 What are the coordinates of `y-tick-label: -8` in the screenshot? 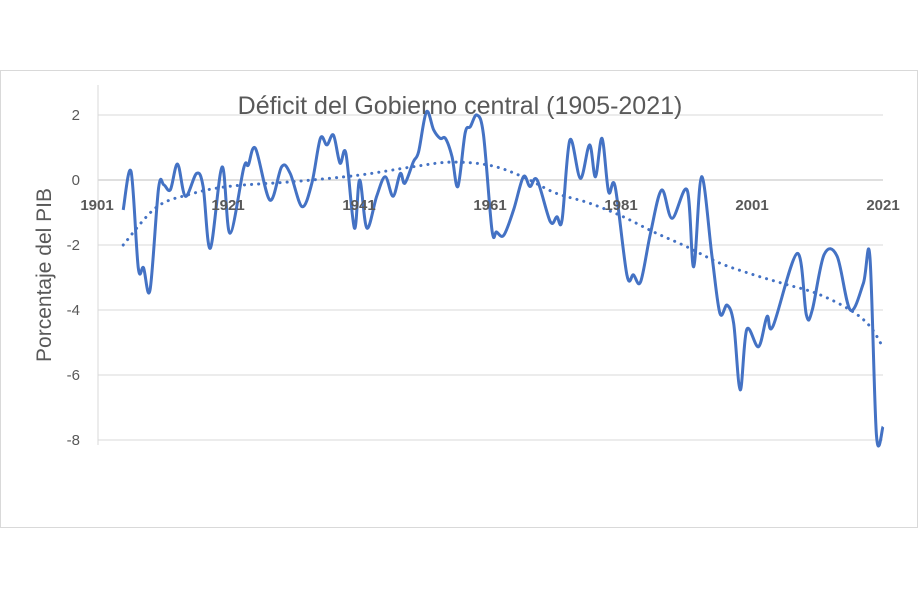 It's located at (73, 440).